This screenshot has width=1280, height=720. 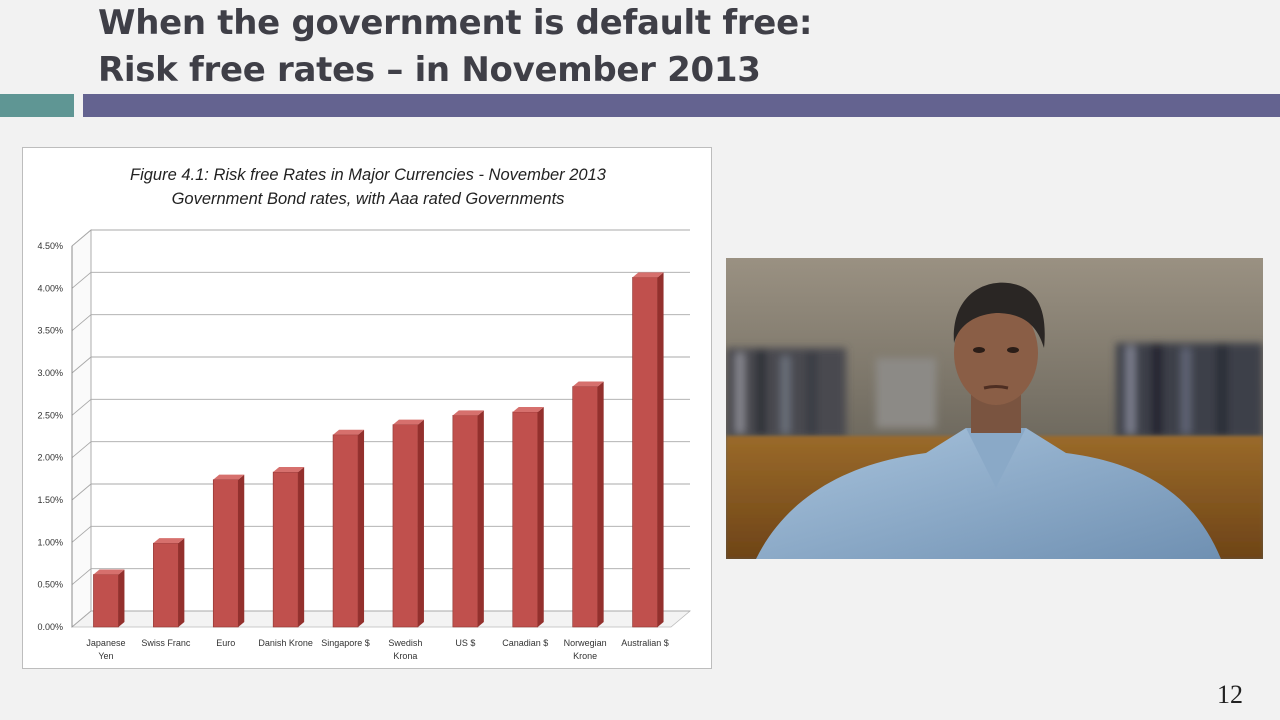 What do you see at coordinates (50, 585) in the screenshot?
I see `y-tick-label: 0.50%` at bounding box center [50, 585].